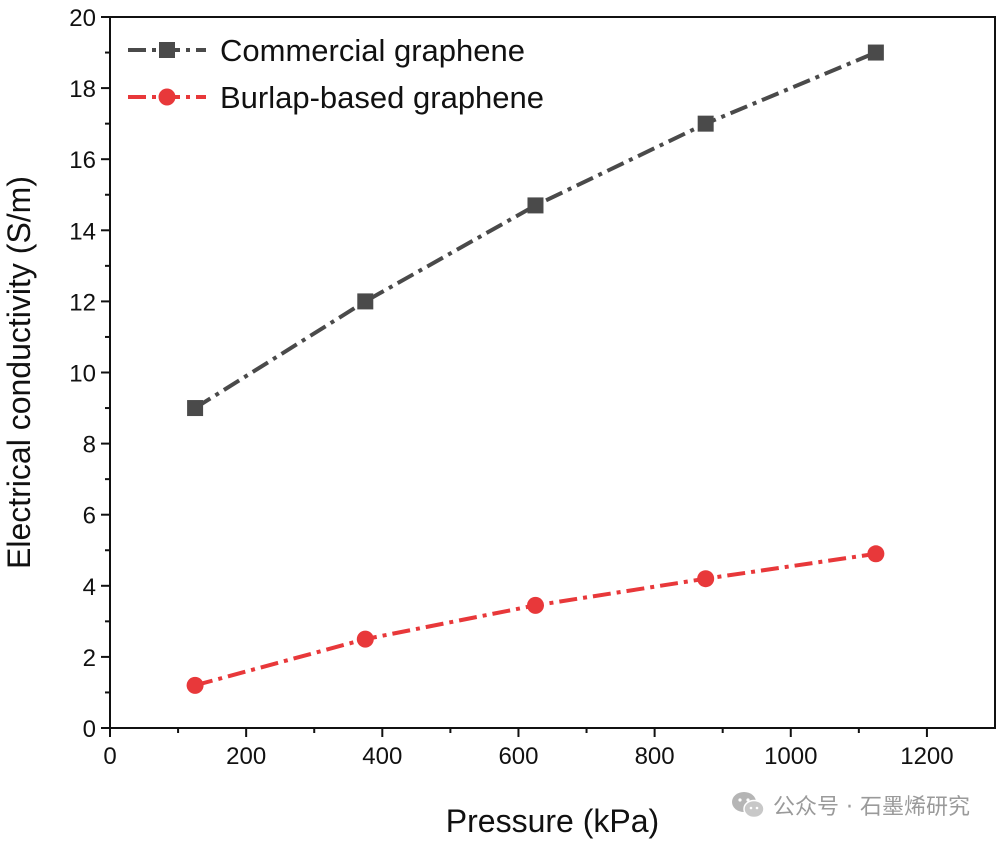 The width and height of the screenshot is (1000, 843). What do you see at coordinates (109, 756) in the screenshot?
I see `x-tick-label: 0` at bounding box center [109, 756].